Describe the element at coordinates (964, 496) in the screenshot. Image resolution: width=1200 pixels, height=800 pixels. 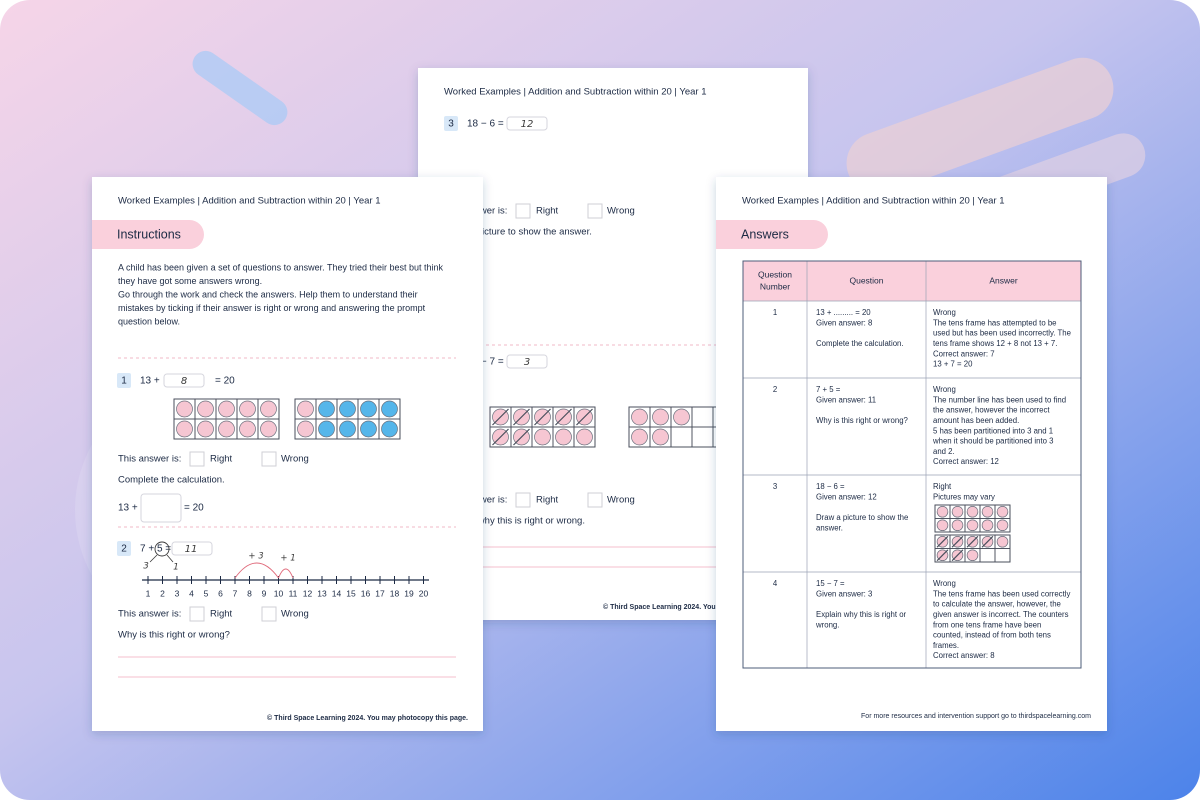
I see `answer-cell: Pictures may vary` at that location.